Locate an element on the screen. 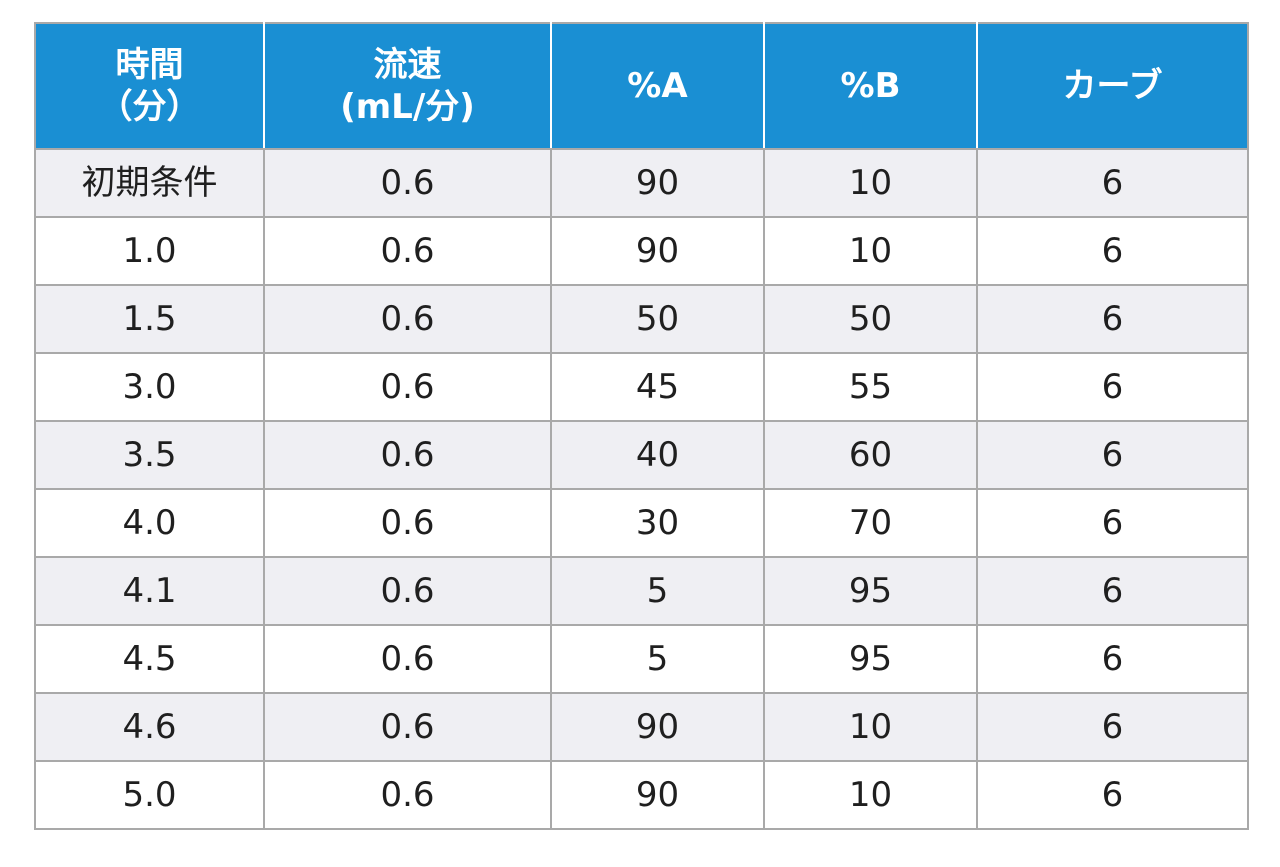  header-line: %B is located at coordinates (870, 86).